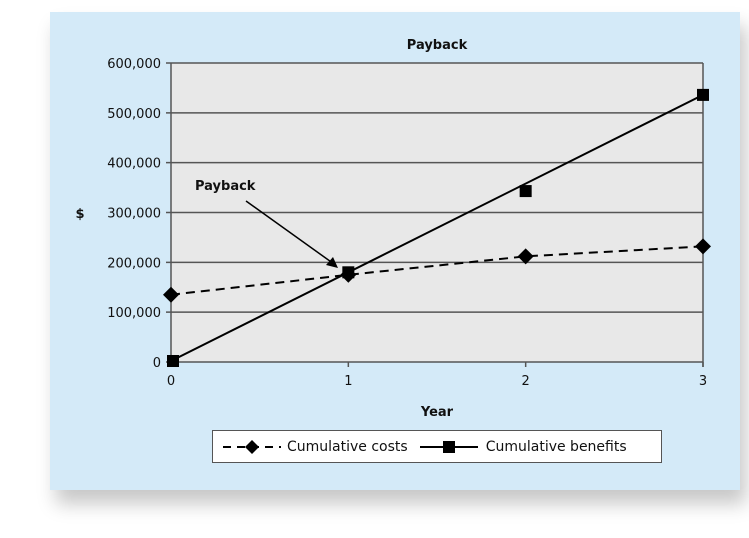 The height and width of the screenshot is (538, 749). I want to click on y-tick-label: 100,000, so click(134, 313).